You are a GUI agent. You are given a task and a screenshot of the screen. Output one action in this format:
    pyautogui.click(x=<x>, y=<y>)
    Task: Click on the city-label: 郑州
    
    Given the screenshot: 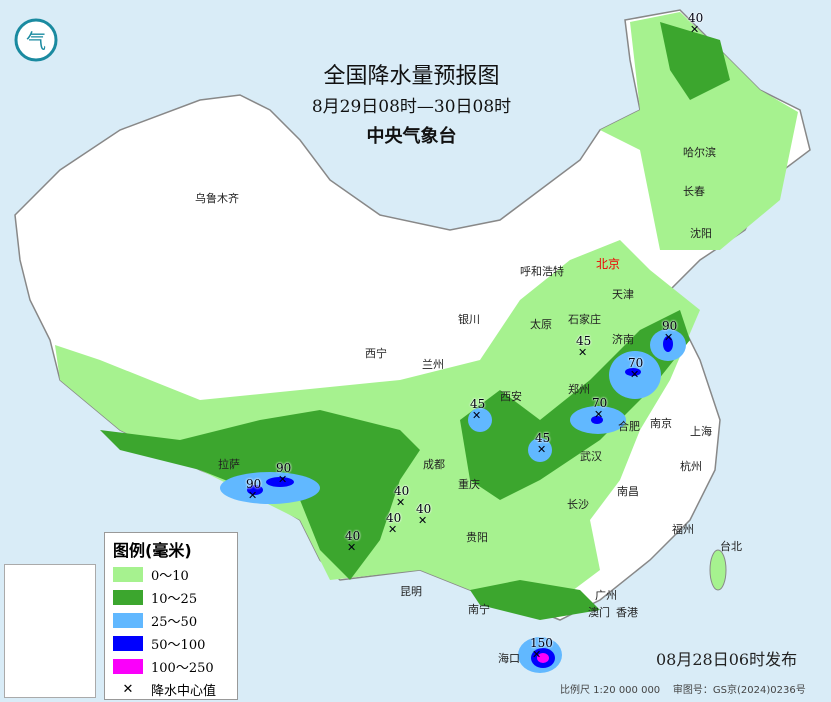 What is the action you would take?
    pyautogui.click(x=579, y=389)
    